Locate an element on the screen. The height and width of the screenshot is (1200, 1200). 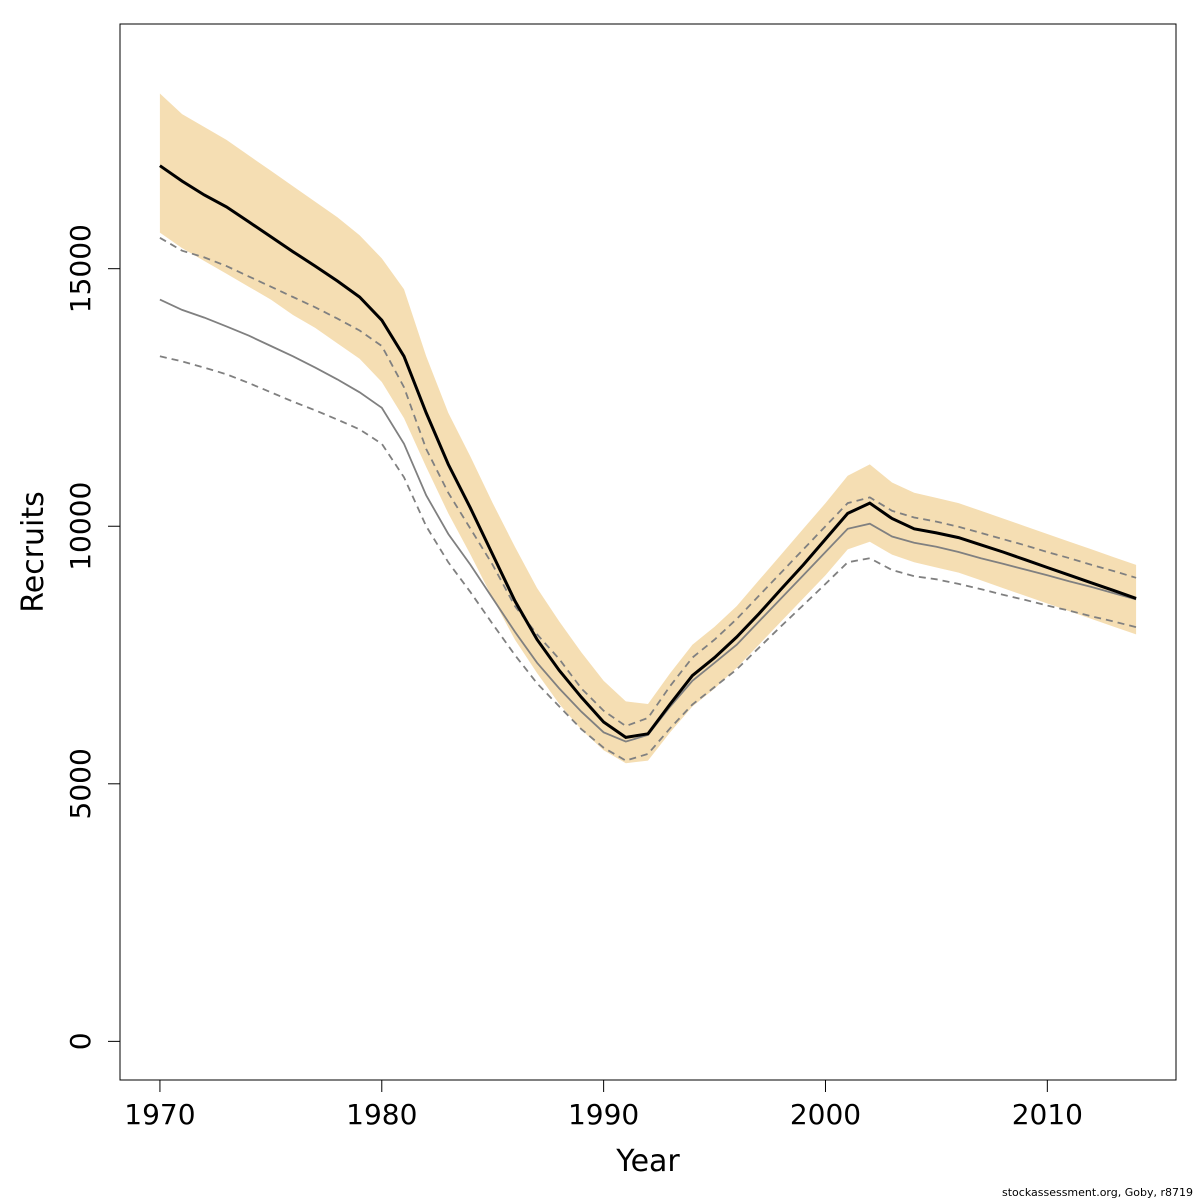
x-tick-label: 1970 is located at coordinates (159, 1114).